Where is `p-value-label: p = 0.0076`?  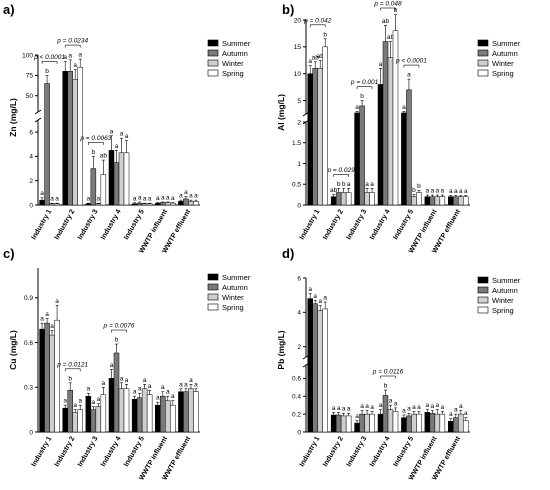
p-value-label: p = 0.0076 is located at coordinates (119, 326).